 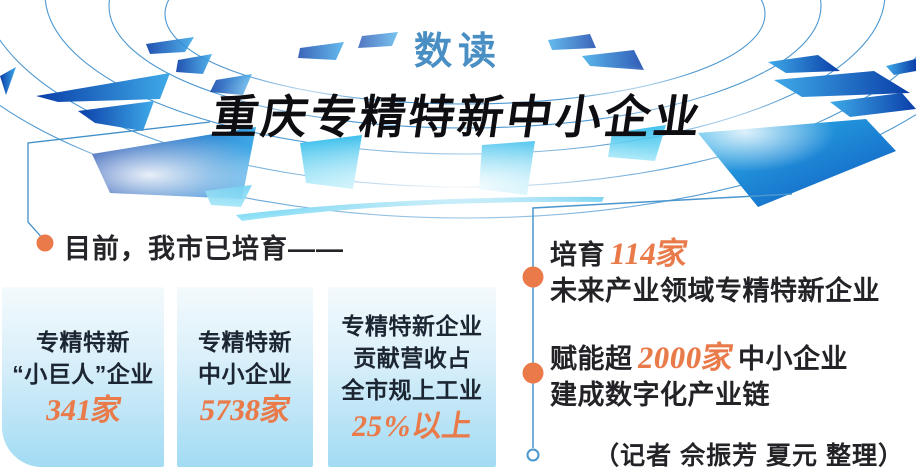 What do you see at coordinates (591, 359) in the screenshot?
I see `highlight-prefix: 赋能超` at bounding box center [591, 359].